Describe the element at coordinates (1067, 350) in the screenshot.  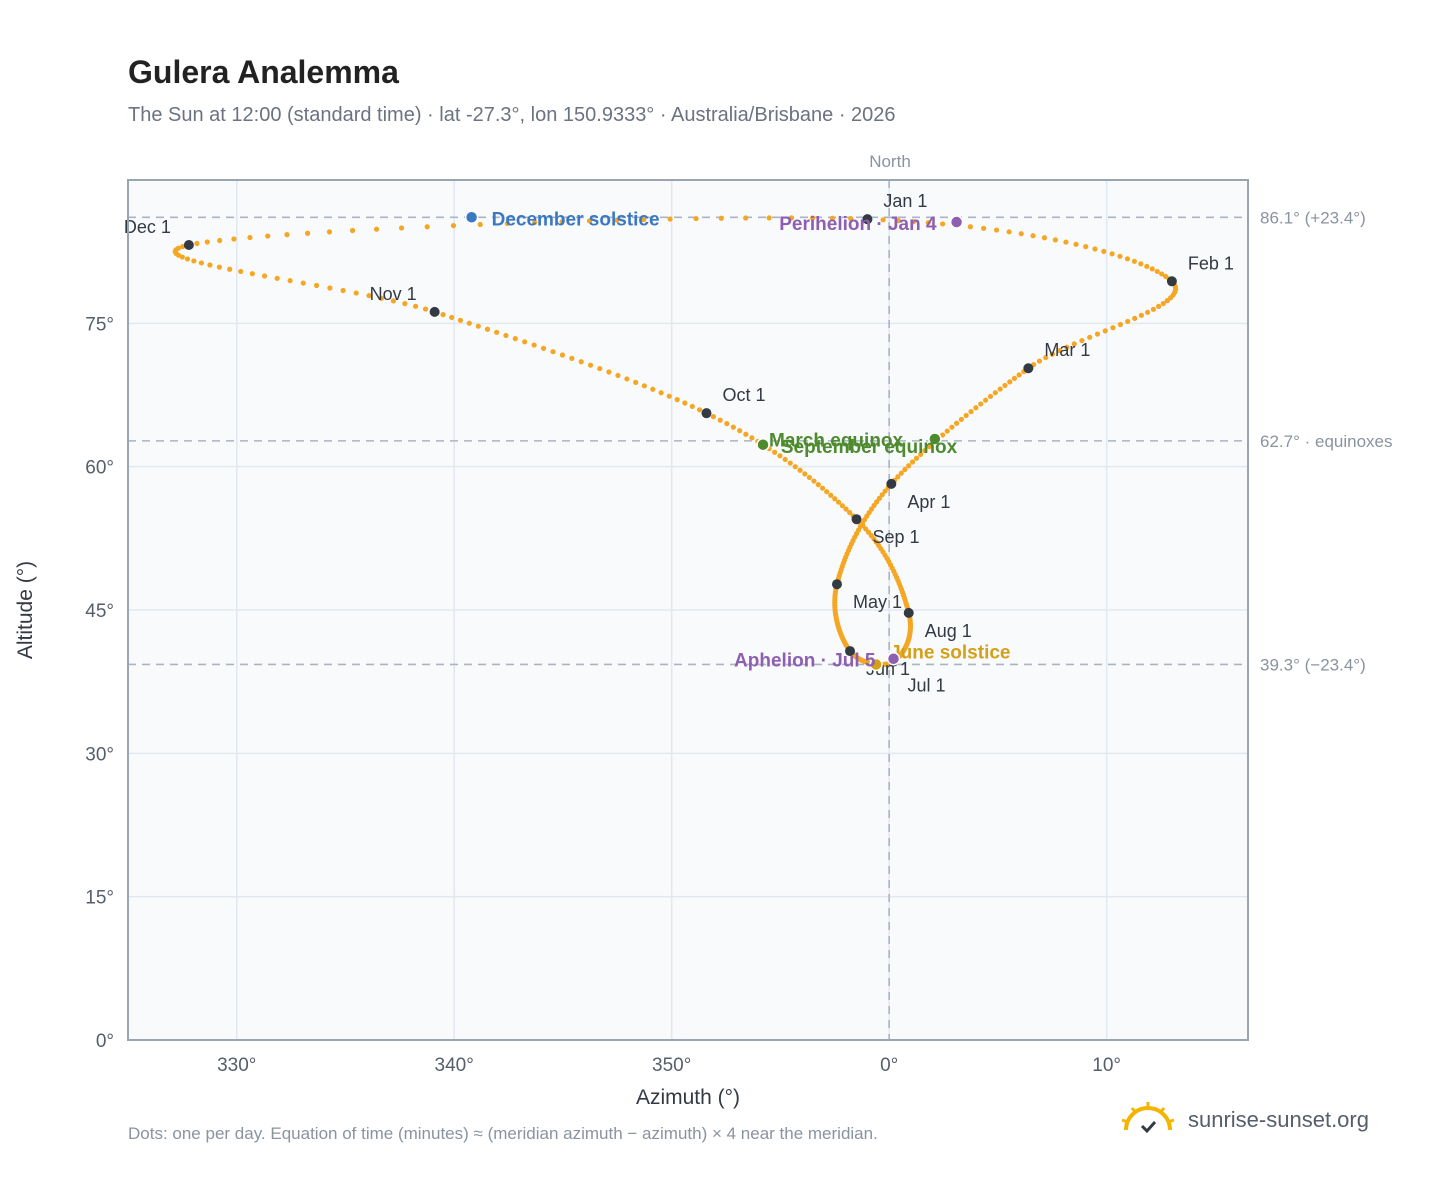
I see `month-label: Mar 1` at that location.